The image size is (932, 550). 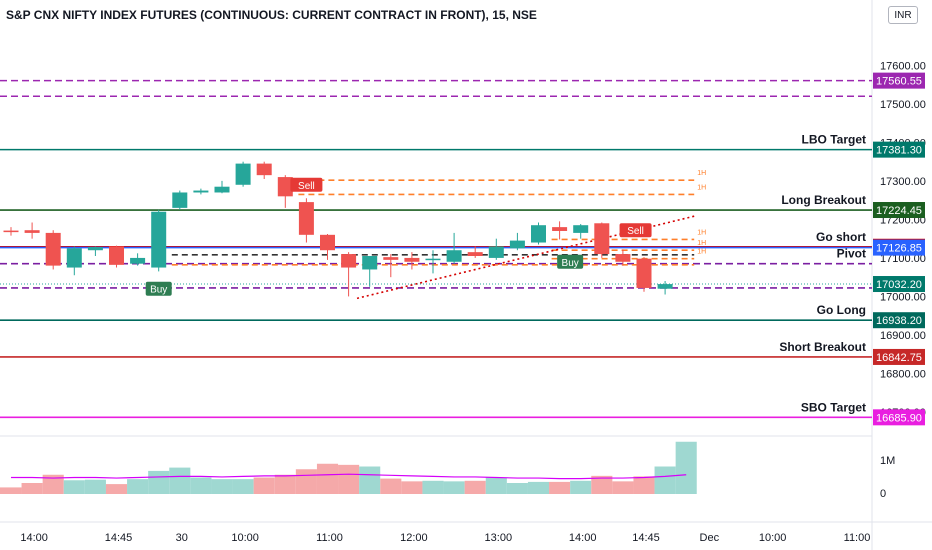 I want to click on level-name: Pivot, so click(x=851, y=254).